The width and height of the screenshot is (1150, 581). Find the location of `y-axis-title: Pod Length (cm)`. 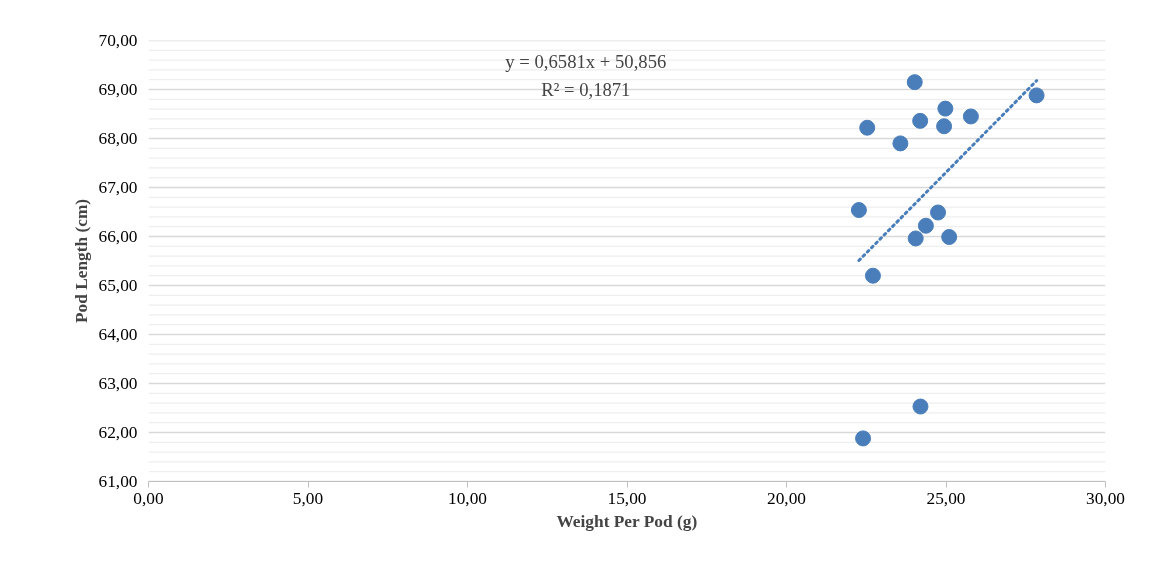

y-axis-title: Pod Length (cm) is located at coordinates (81, 261).